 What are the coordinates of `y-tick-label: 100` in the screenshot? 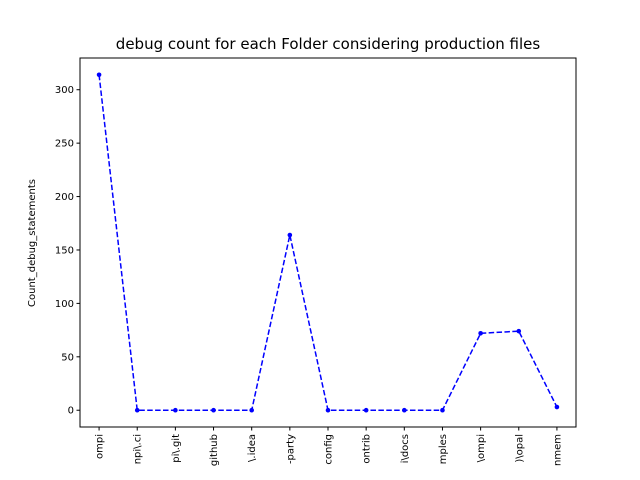 It's located at (64, 304).